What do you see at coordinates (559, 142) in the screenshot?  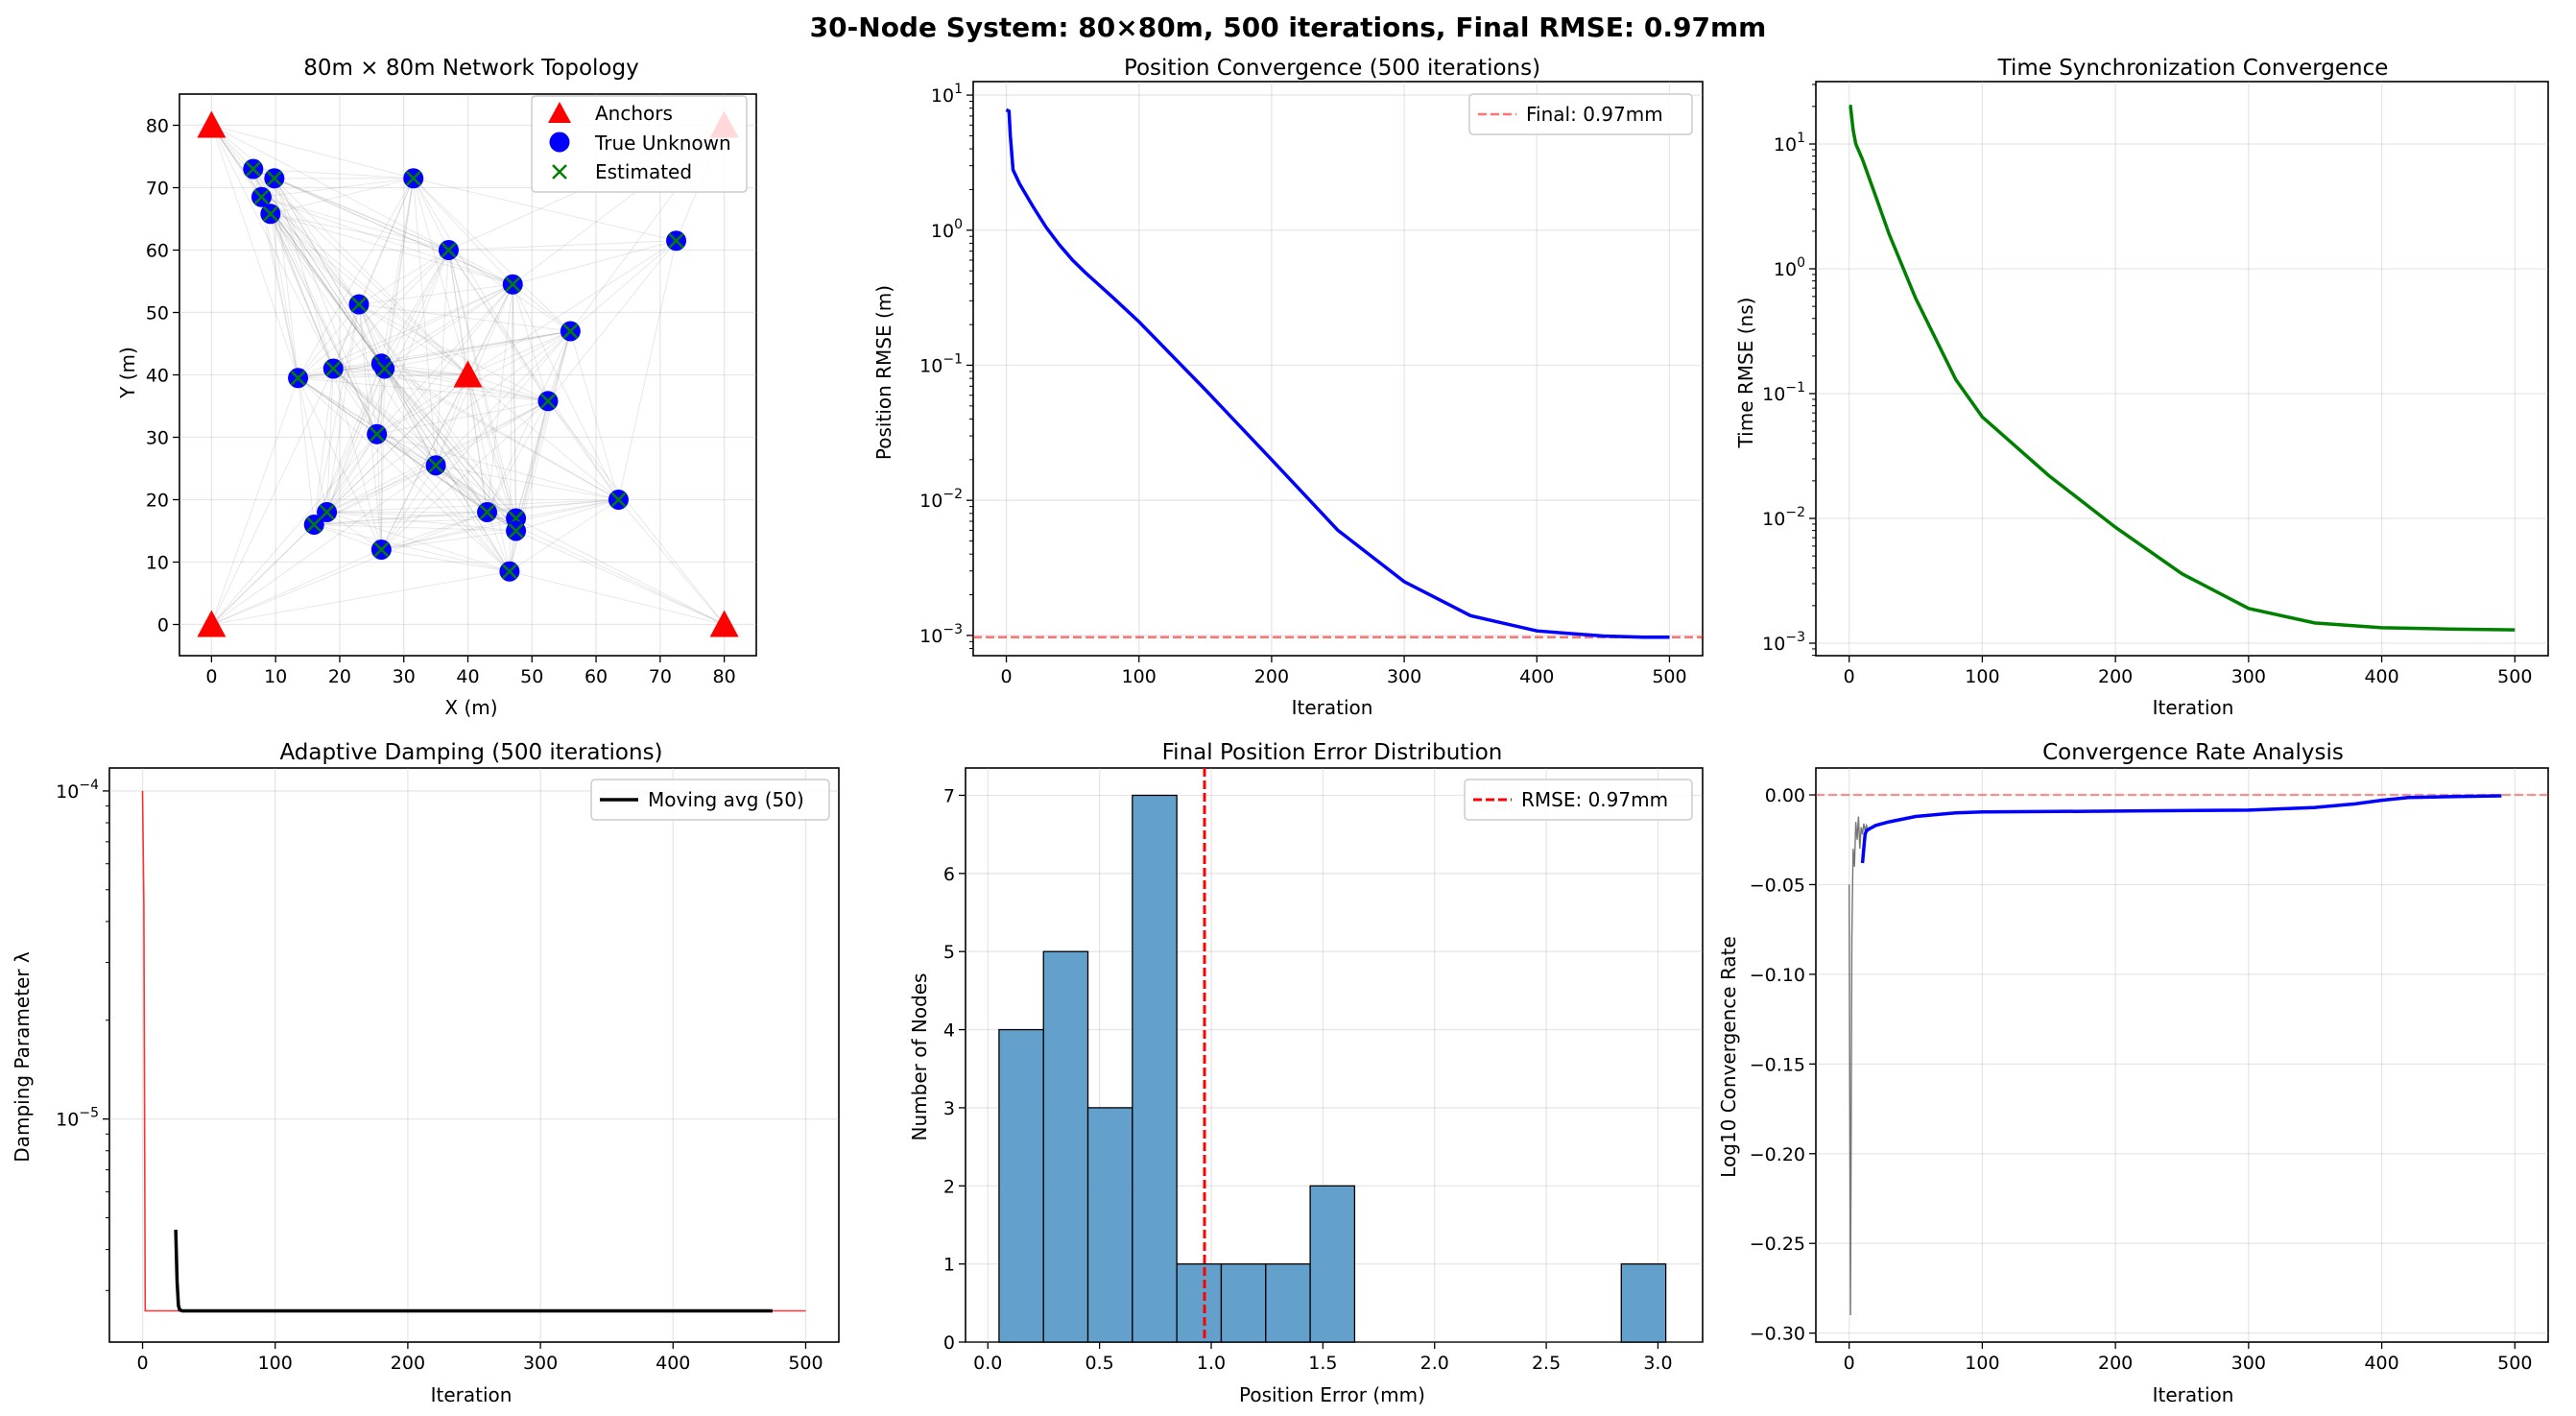 I see `unknown-legend-icon` at bounding box center [559, 142].